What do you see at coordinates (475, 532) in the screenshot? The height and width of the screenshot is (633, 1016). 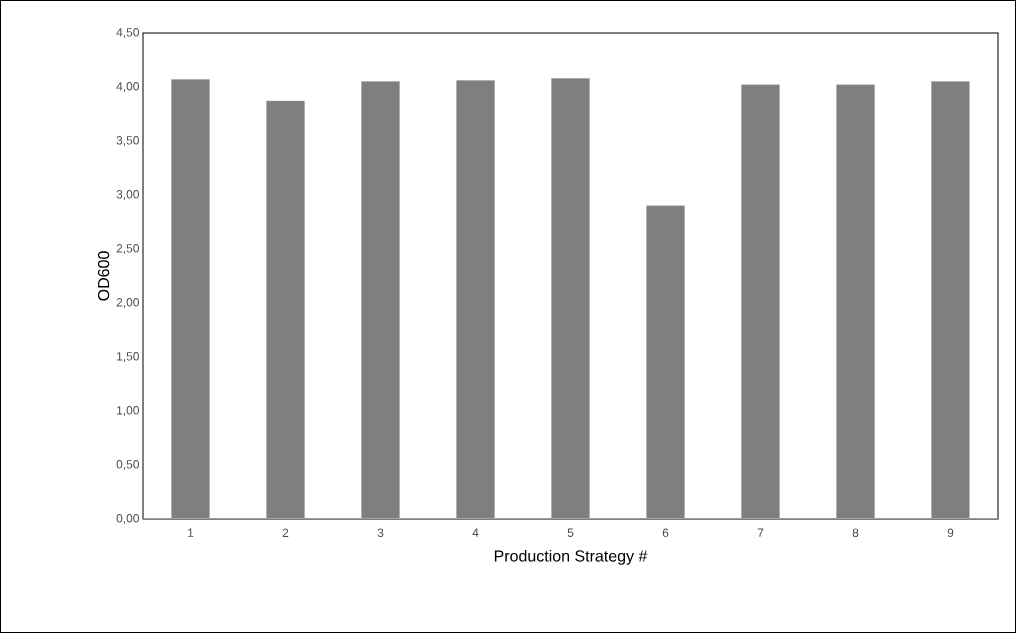 I see `x-tick-label: 4` at bounding box center [475, 532].